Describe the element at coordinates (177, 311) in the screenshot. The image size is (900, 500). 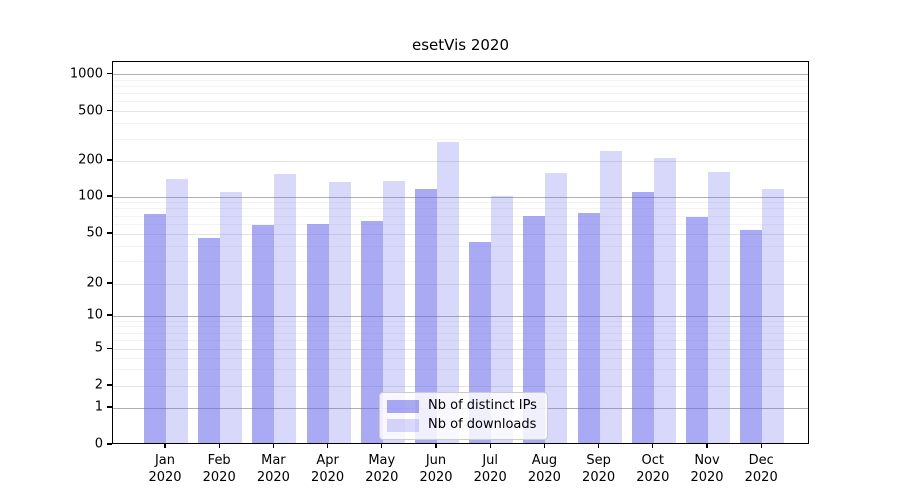
I see `bar-downloads-jan` at that location.